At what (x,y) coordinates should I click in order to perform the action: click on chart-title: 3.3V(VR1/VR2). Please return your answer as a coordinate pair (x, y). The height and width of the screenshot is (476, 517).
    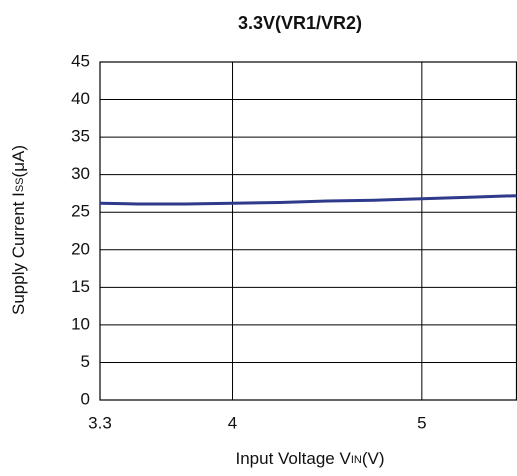
    Looking at the image, I should click on (300, 23).